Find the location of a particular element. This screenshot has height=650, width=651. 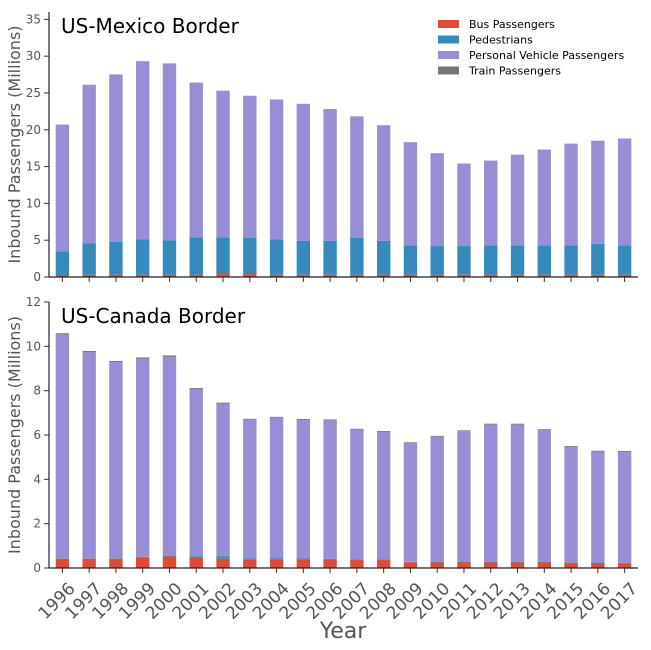

y-tick-label: 8 is located at coordinates (37, 391).